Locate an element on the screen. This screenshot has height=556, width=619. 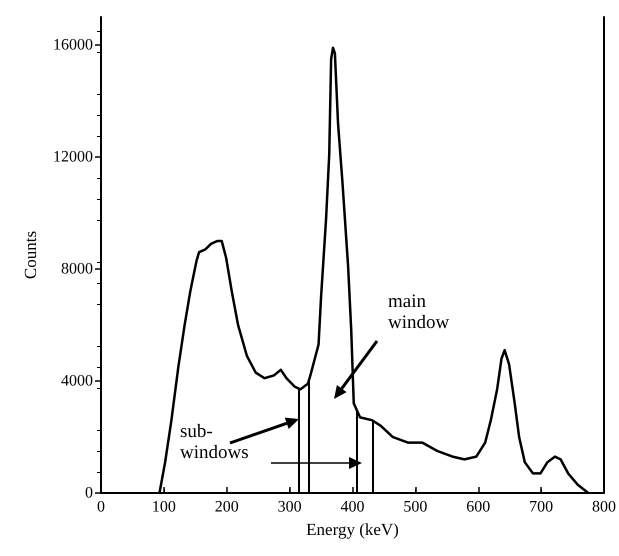
x-tick-label: 600 is located at coordinates (478, 507).